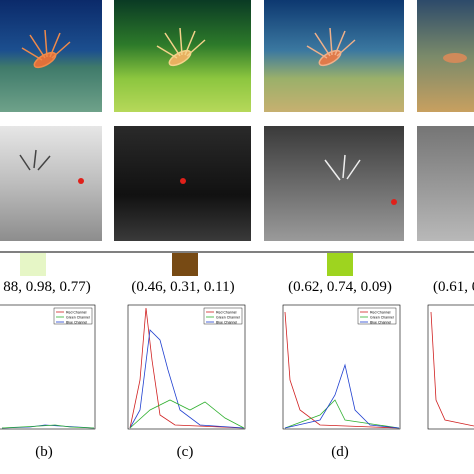 Image resolution: width=474 pixels, height=474 pixels. What do you see at coordinates (453, 287) in the screenshot?
I see `rgb-label: (0.61, 0.` at bounding box center [453, 287].